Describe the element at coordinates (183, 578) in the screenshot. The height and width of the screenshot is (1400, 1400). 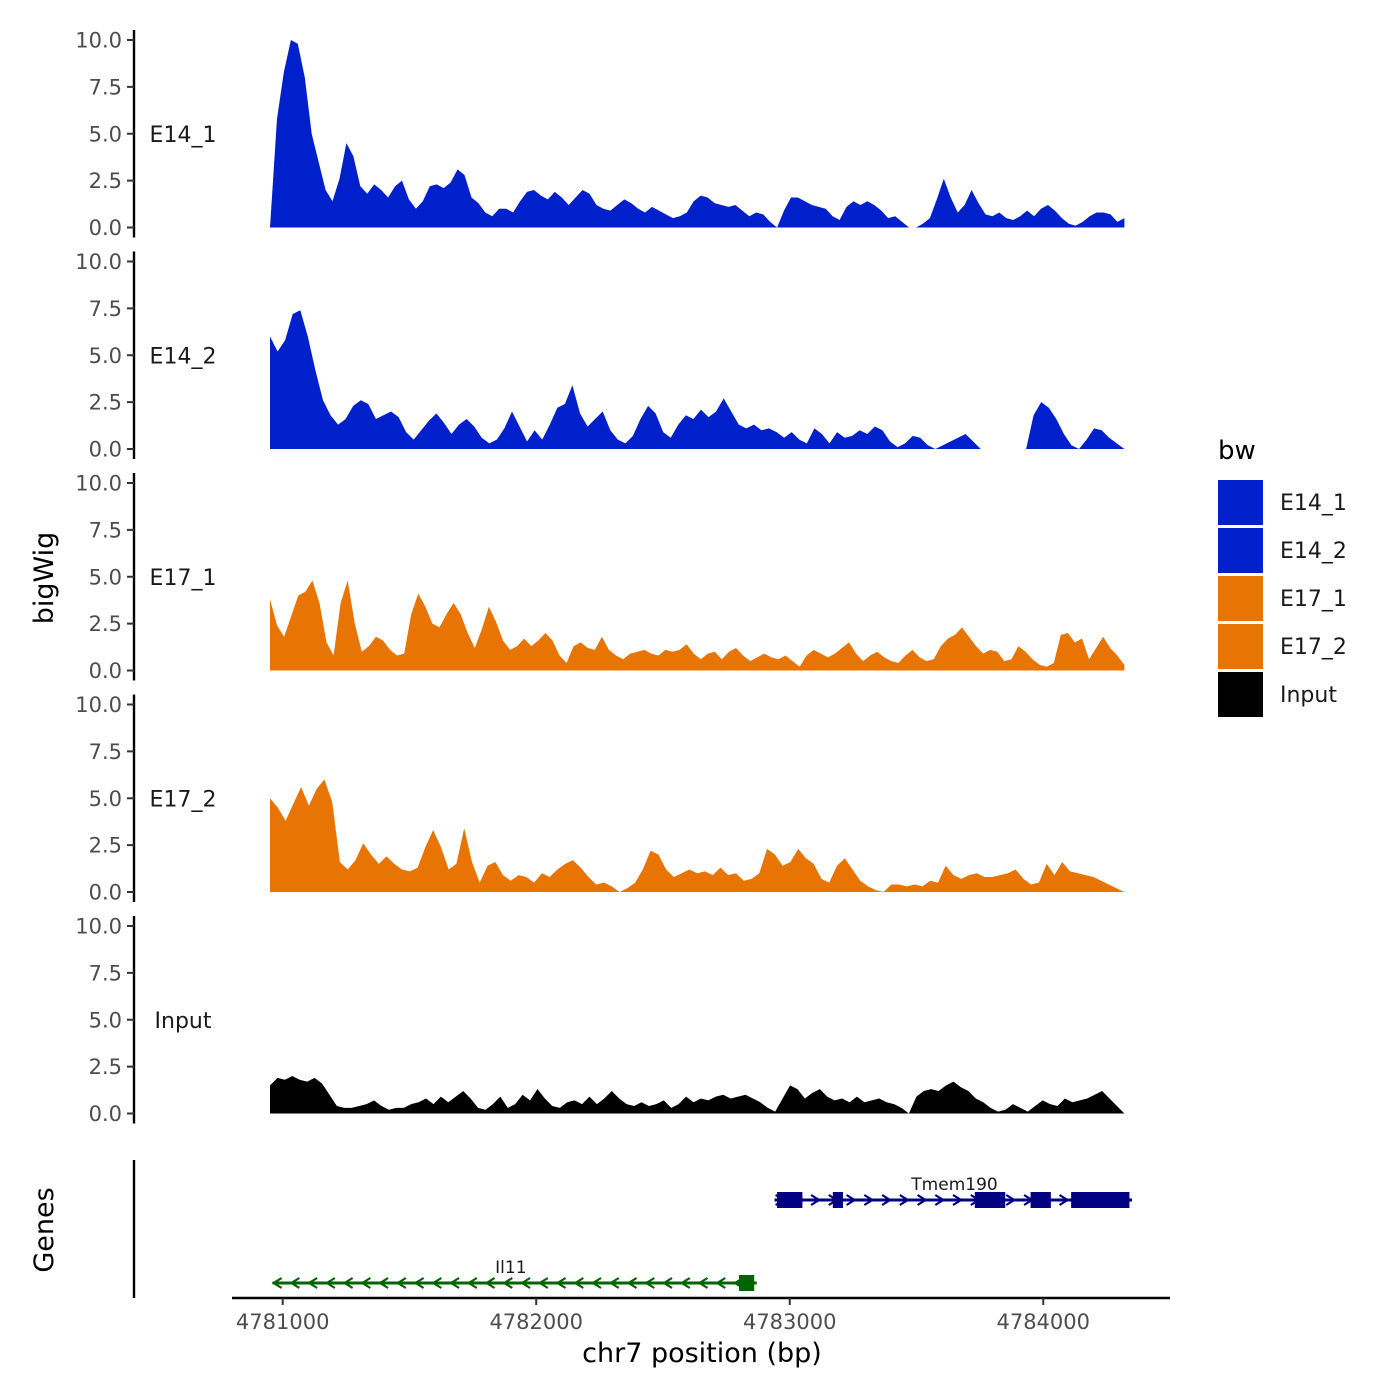
I see `track-label: E17_1` at that location.